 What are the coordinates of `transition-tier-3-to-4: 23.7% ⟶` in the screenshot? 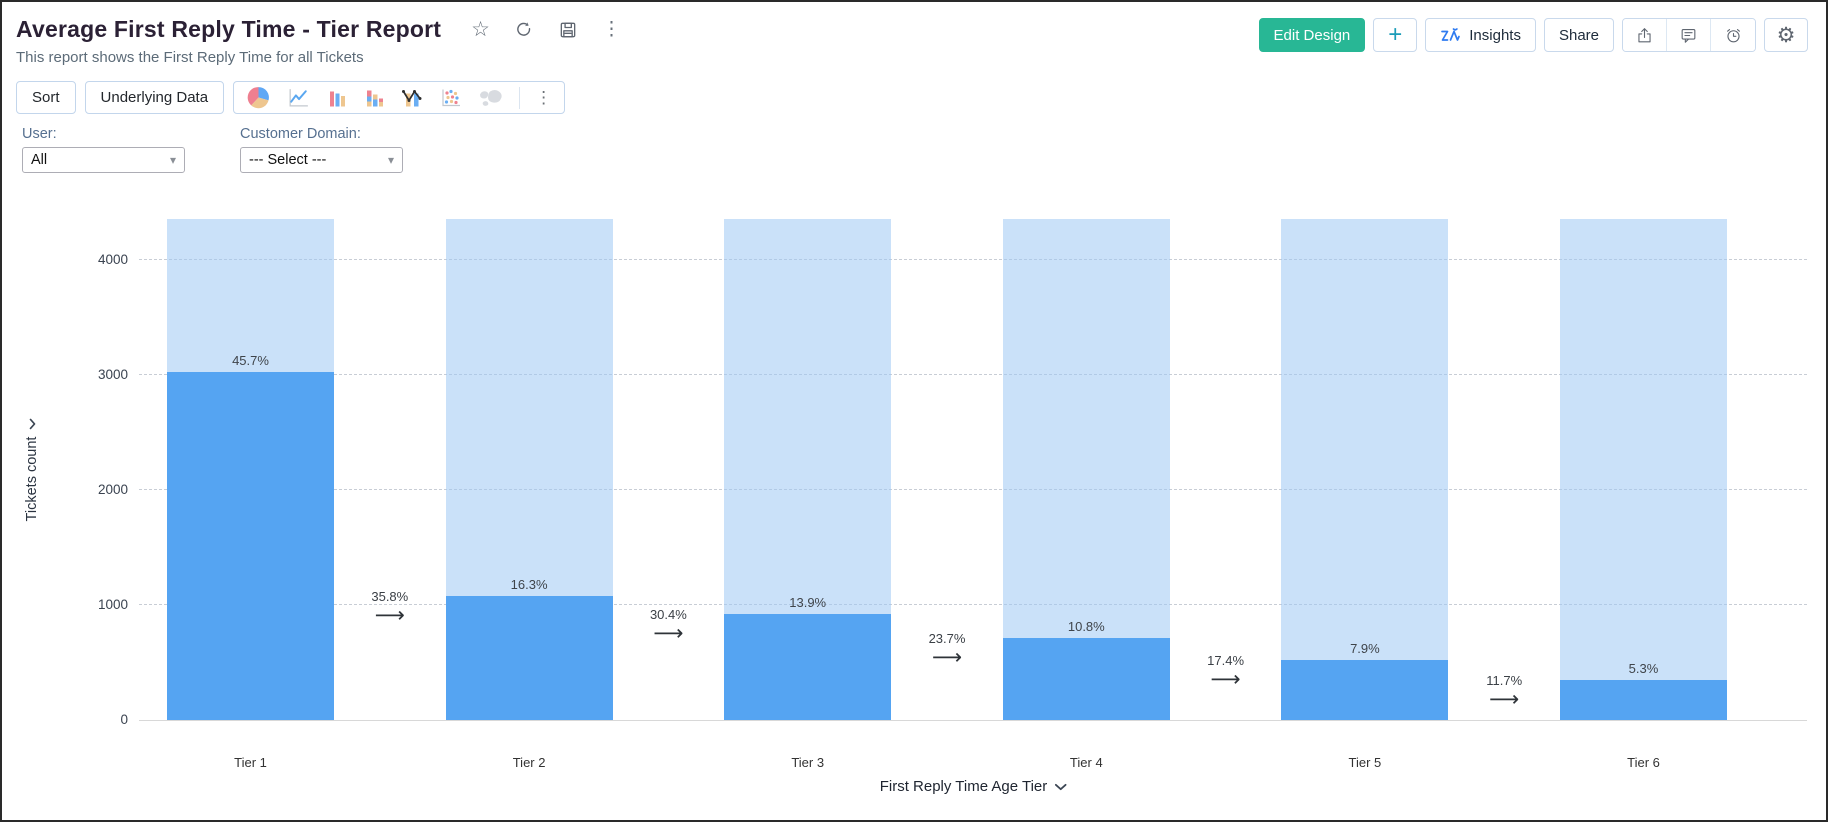 It's located at (947, 649).